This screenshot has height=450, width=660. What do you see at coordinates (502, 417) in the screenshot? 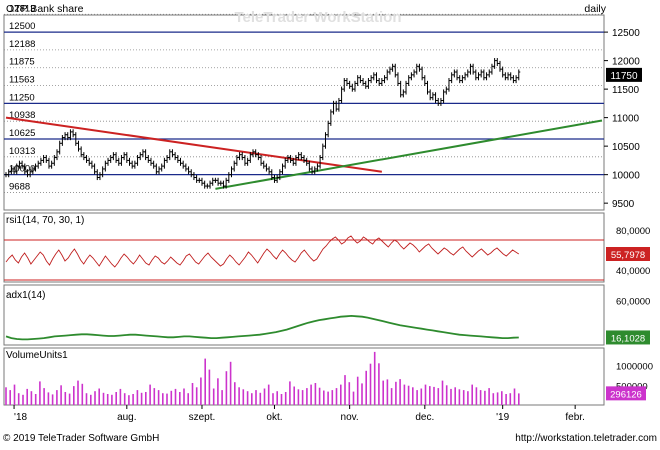
I see `x-tick-label: '19` at bounding box center [502, 417].